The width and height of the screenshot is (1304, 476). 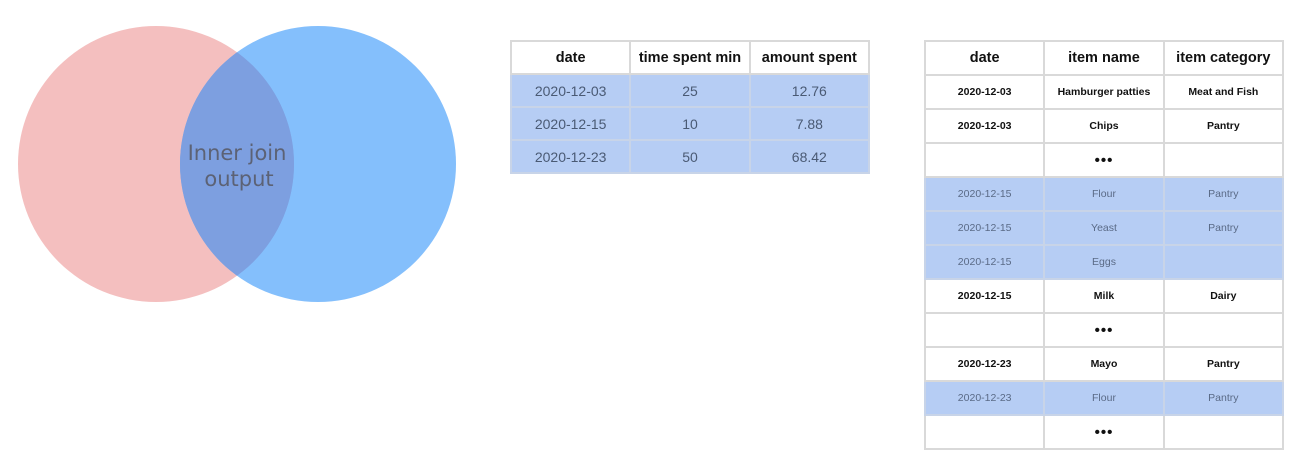 I want to click on table-row: 2020-12-15 Yeast Pantry, so click(x=1104, y=228).